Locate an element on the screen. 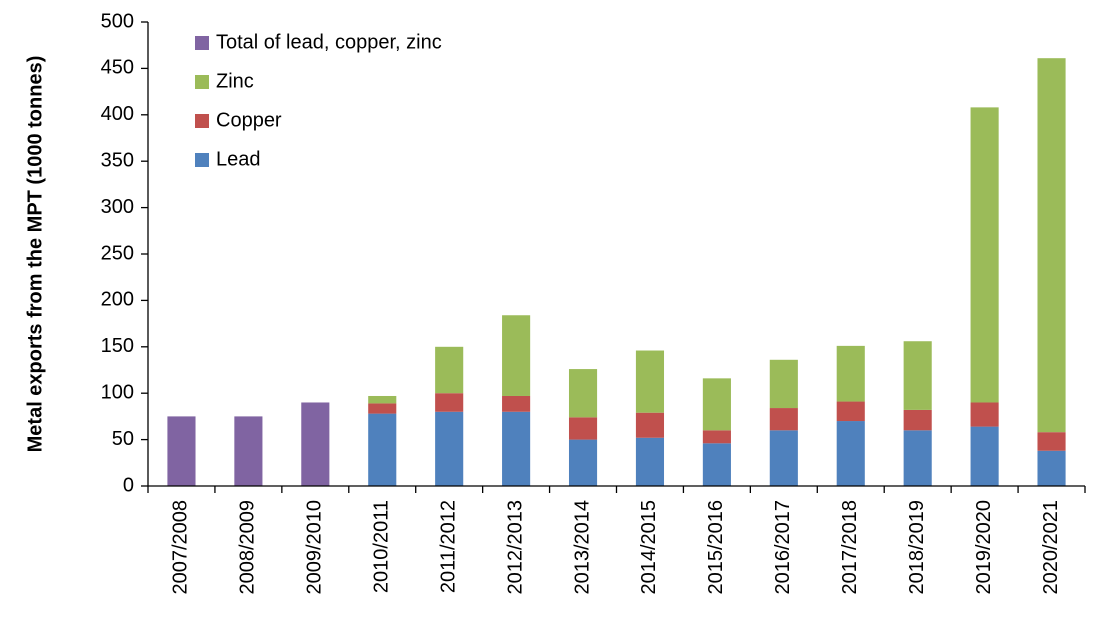 The image size is (1107, 629). x-tick-label: 2016/2017 is located at coordinates (783, 547).